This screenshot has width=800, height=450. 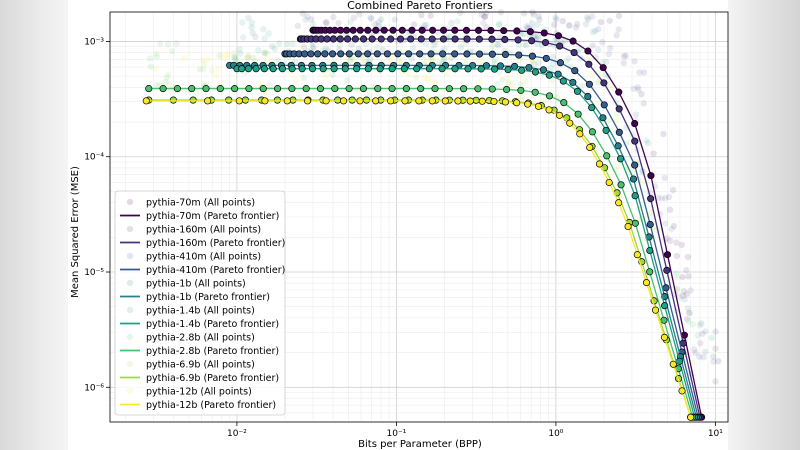 I want to click on legend-entry: pythia-70m (All points), so click(x=200, y=203).